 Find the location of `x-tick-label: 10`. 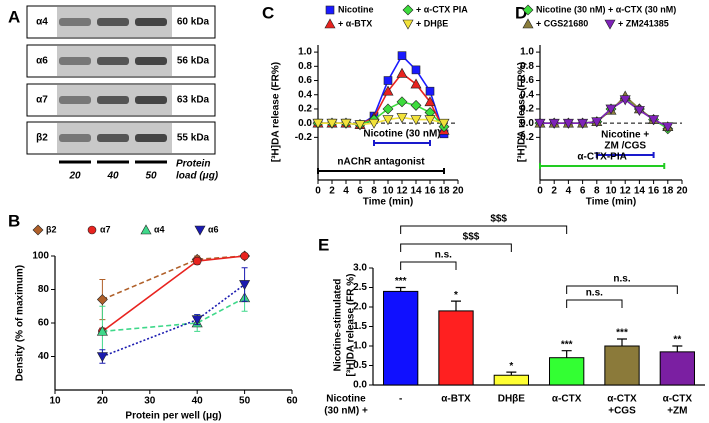

x-tick-label: 10 is located at coordinates (611, 191).